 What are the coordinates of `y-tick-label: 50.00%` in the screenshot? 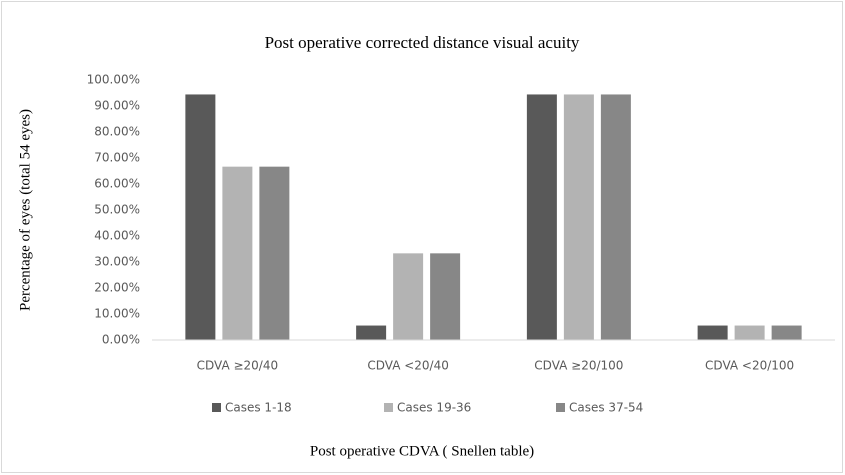 It's located at (117, 210).